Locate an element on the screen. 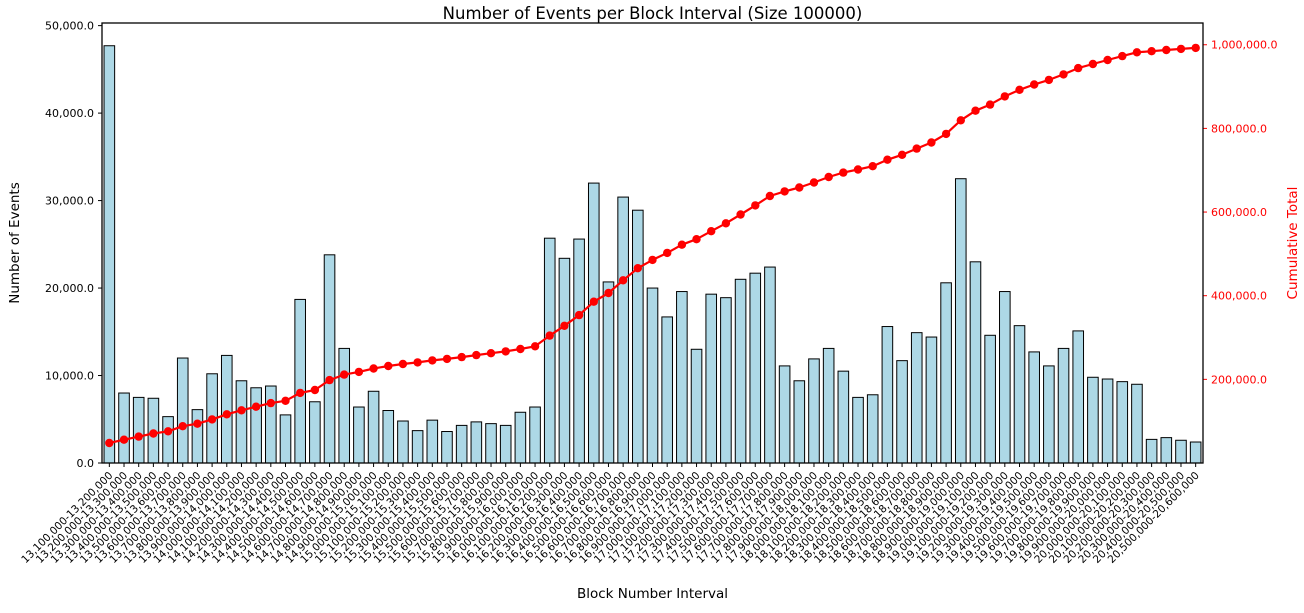 This screenshot has width=1304, height=613. y-tick-label-left: 40,000.0 is located at coordinates (69, 113).